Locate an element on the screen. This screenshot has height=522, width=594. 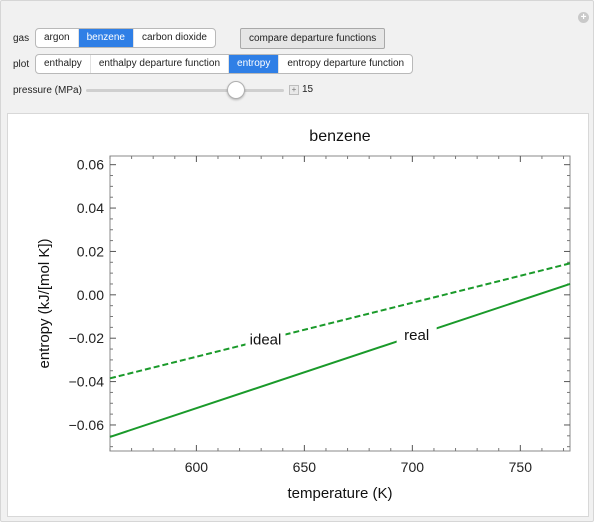
plus-icon: + is located at coordinates (583, 17).